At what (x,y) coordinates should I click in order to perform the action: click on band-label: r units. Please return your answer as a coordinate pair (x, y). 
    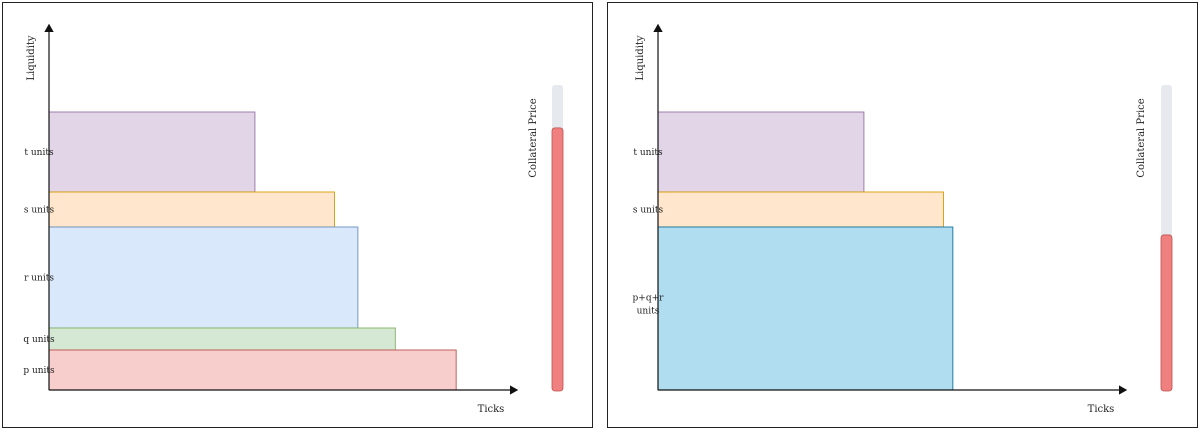
    Looking at the image, I should click on (39, 279).